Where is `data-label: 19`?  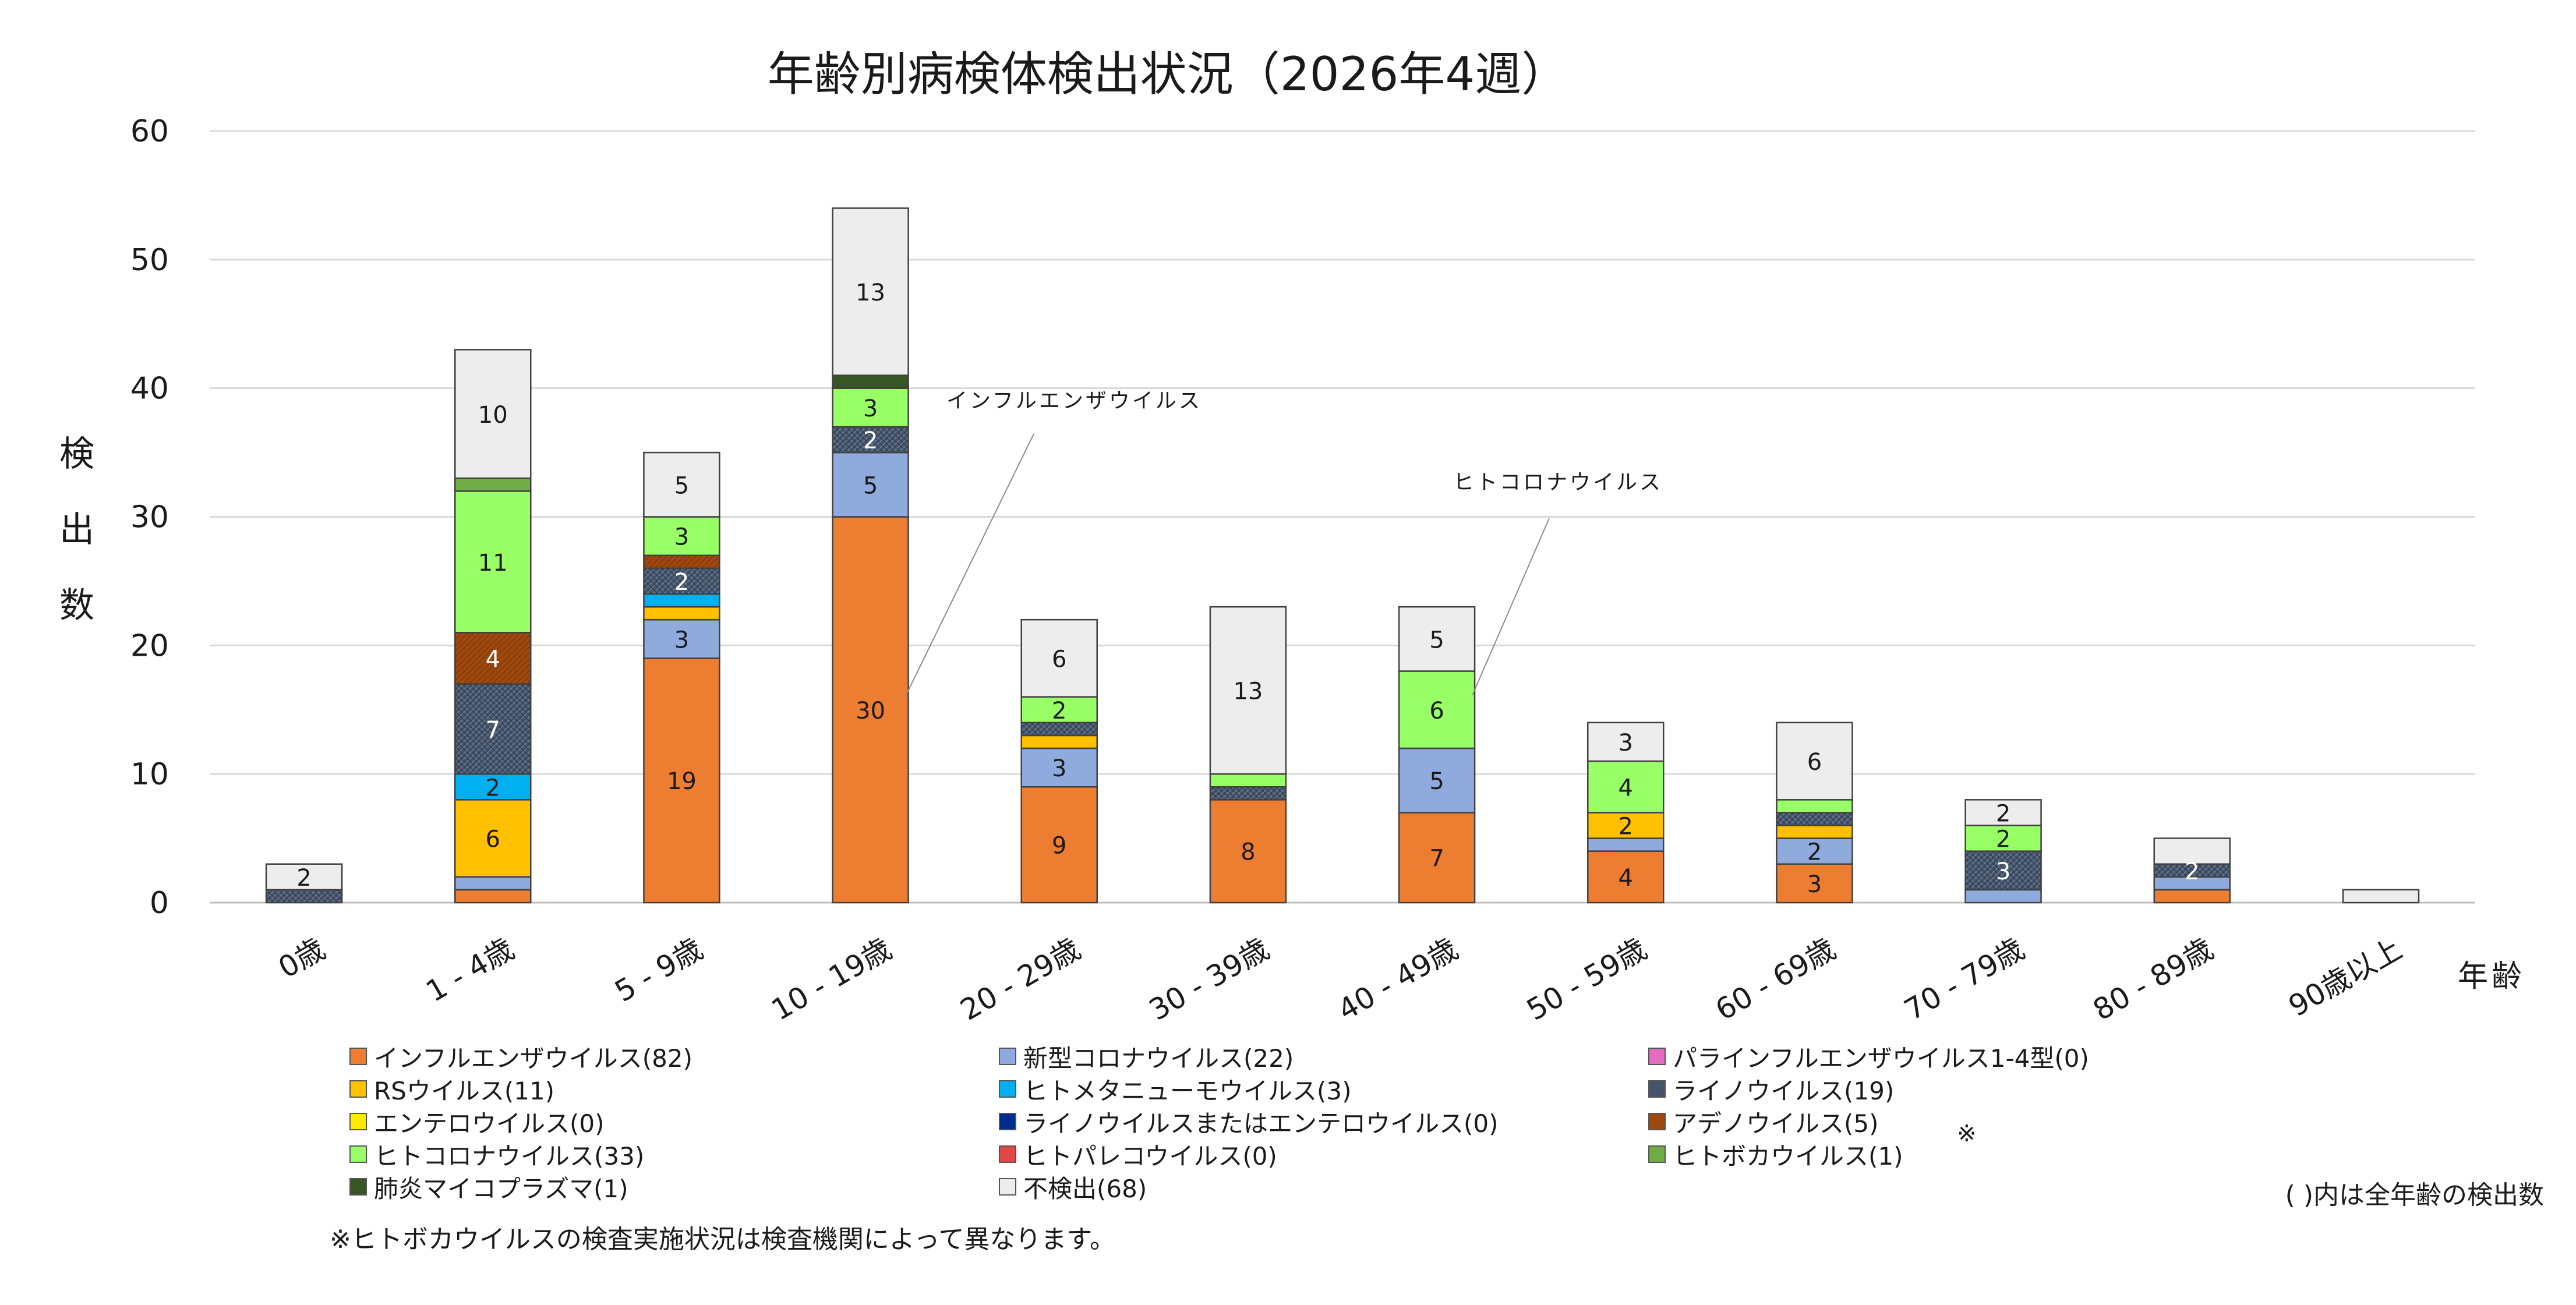 data-label: 19 is located at coordinates (682, 782).